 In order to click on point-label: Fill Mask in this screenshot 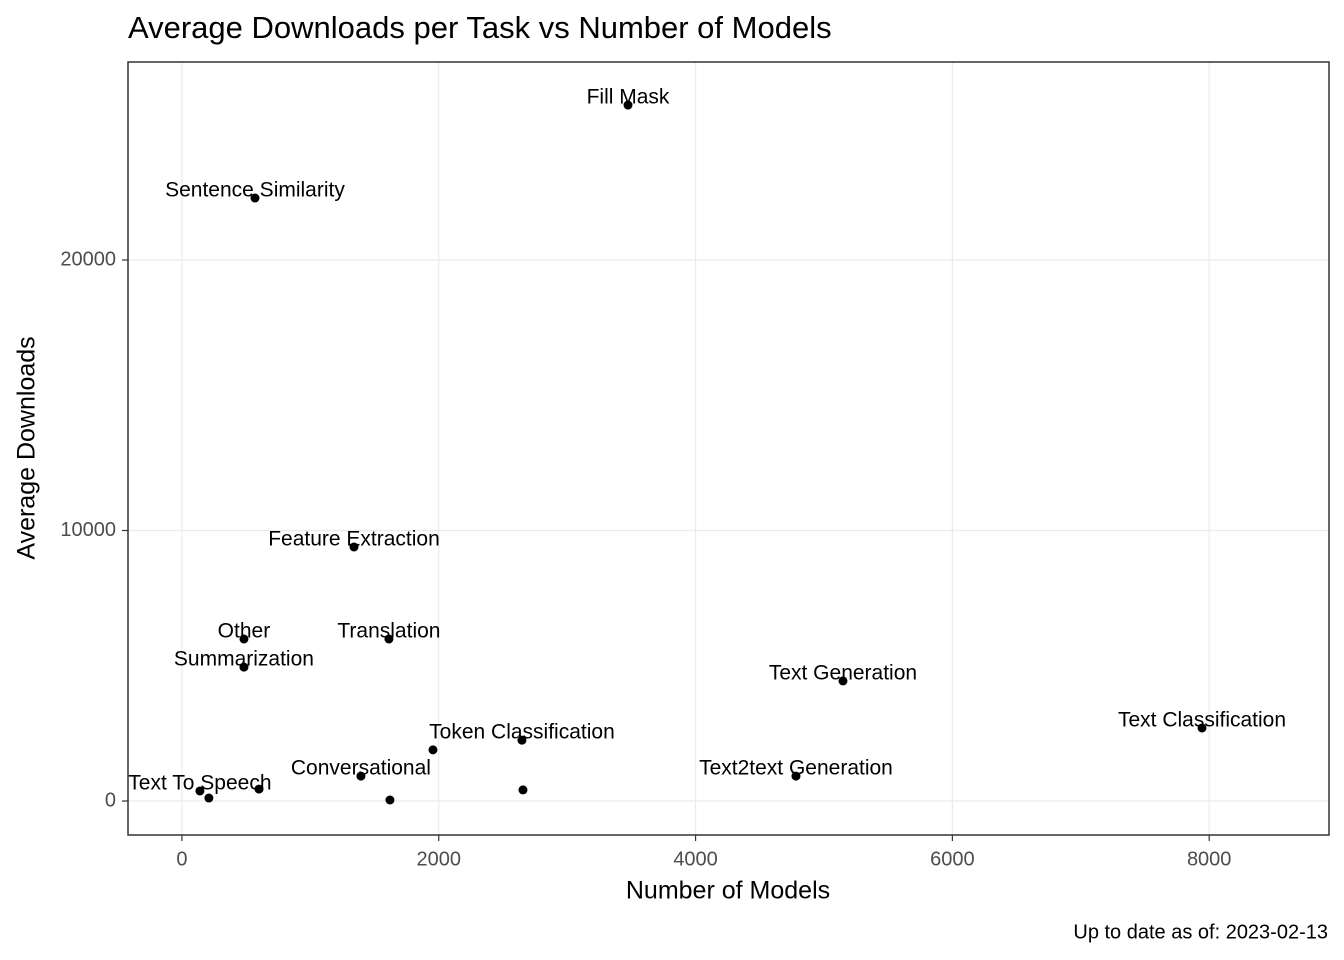, I will do `click(628, 97)`.